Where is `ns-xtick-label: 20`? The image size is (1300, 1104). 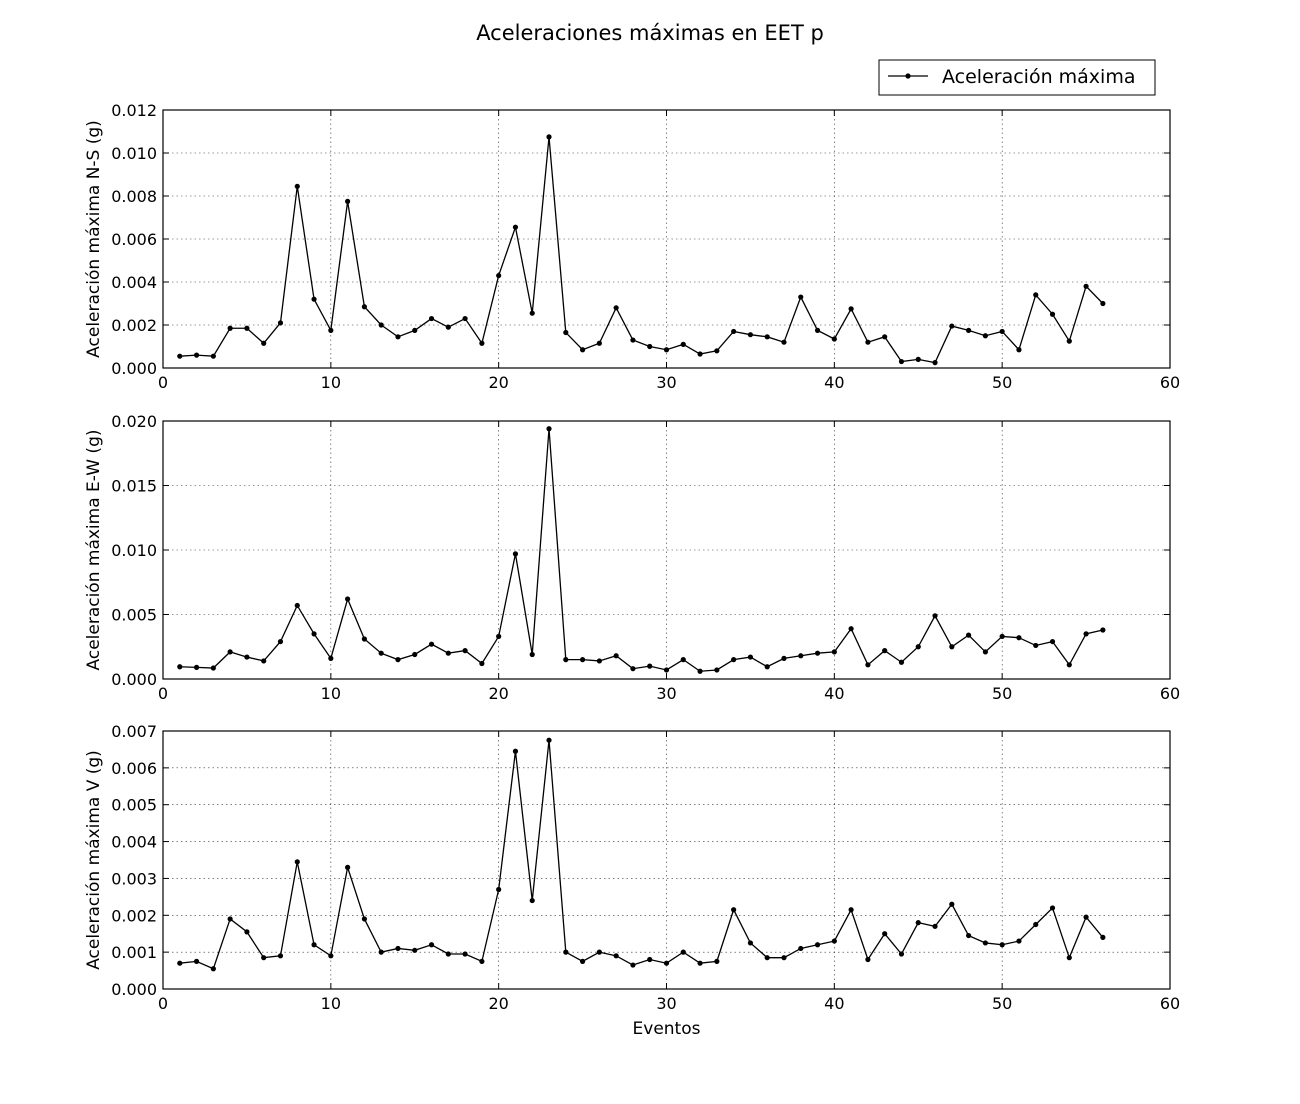 ns-xtick-label: 20 is located at coordinates (498, 382).